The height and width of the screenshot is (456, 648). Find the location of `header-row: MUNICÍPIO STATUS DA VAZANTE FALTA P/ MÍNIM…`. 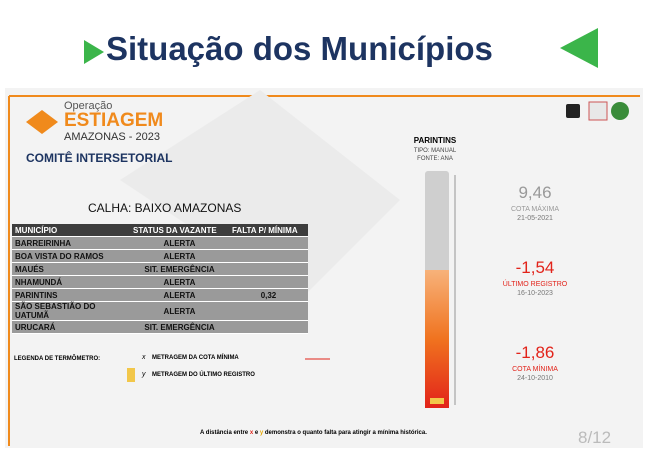

header-row: MUNICÍPIO STATUS DA VAZANTE FALTA P/ MÍNIM… is located at coordinates (160, 230).